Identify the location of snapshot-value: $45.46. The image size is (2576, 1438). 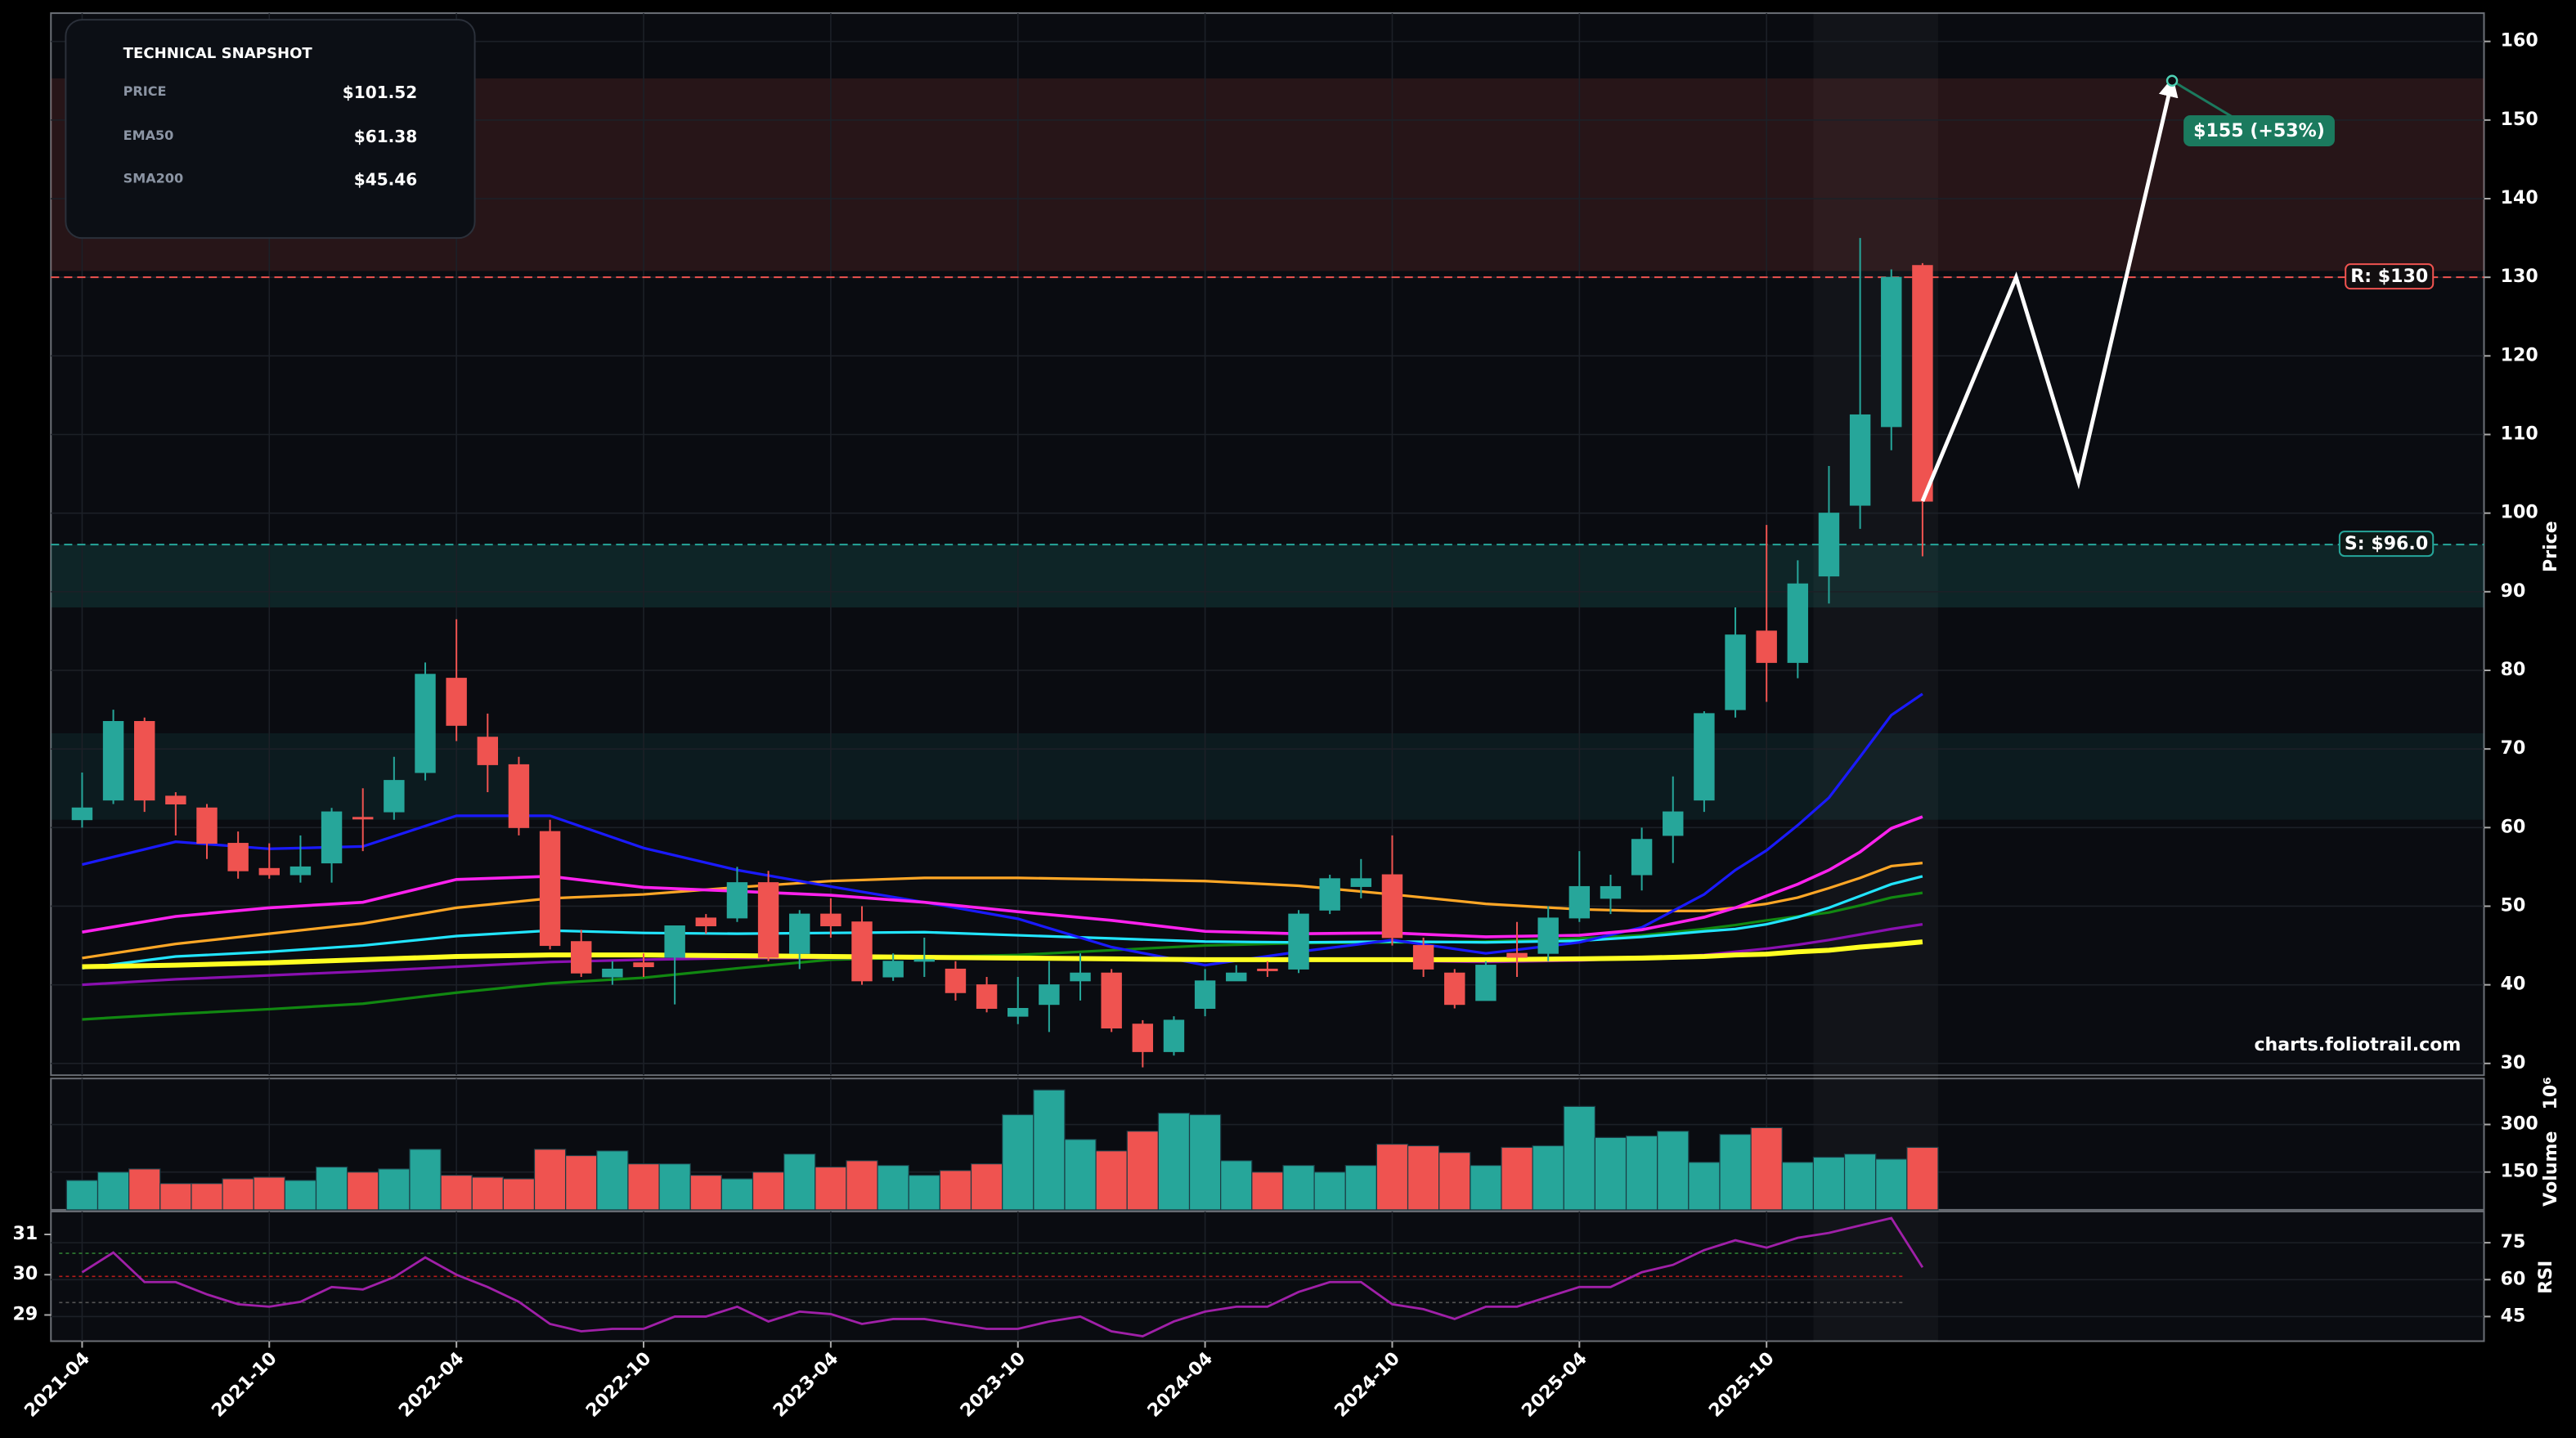
(386, 179).